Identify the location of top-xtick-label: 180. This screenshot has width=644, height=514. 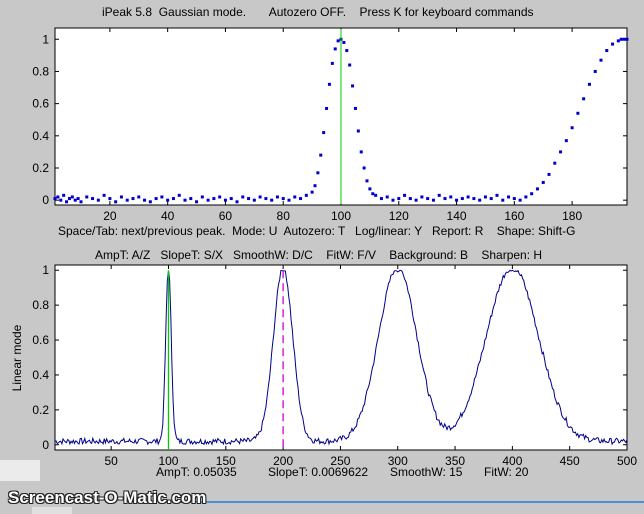
(572, 216).